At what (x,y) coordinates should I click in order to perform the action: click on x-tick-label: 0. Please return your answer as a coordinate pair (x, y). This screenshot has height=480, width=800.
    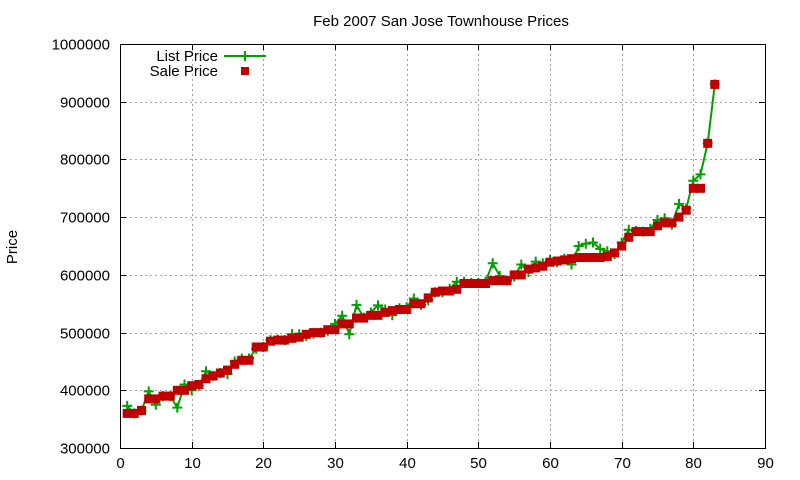
    Looking at the image, I should click on (120, 463).